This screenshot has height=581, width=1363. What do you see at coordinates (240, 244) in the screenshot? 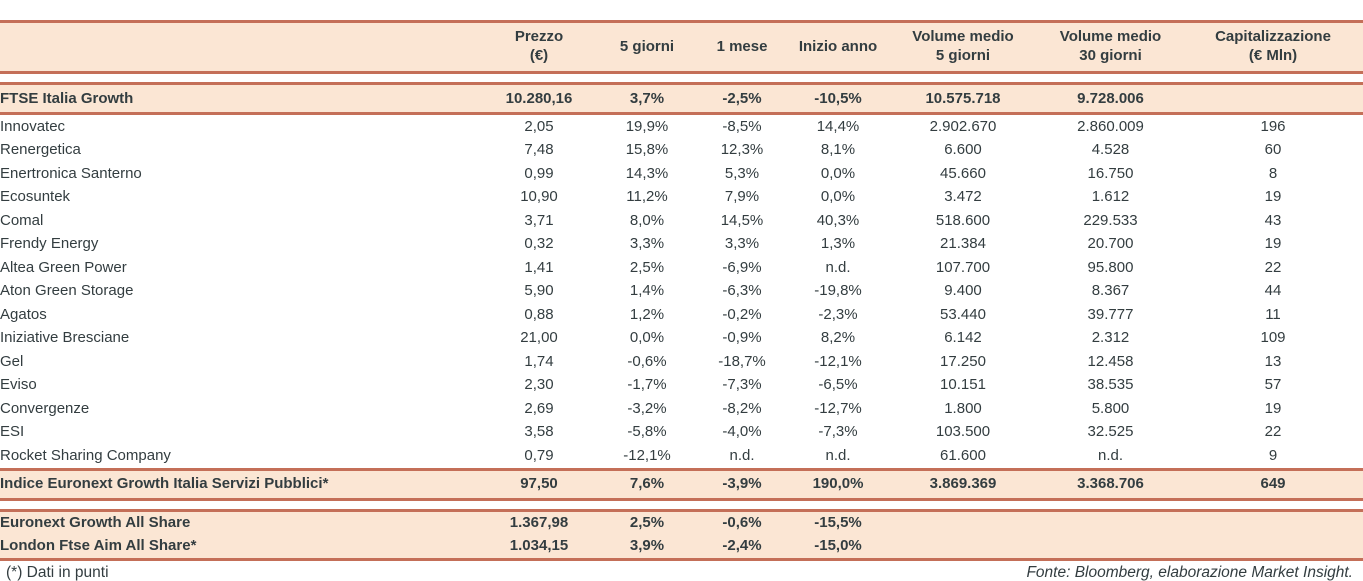
I see `row-name-cell: Frendy Energy` at bounding box center [240, 244].